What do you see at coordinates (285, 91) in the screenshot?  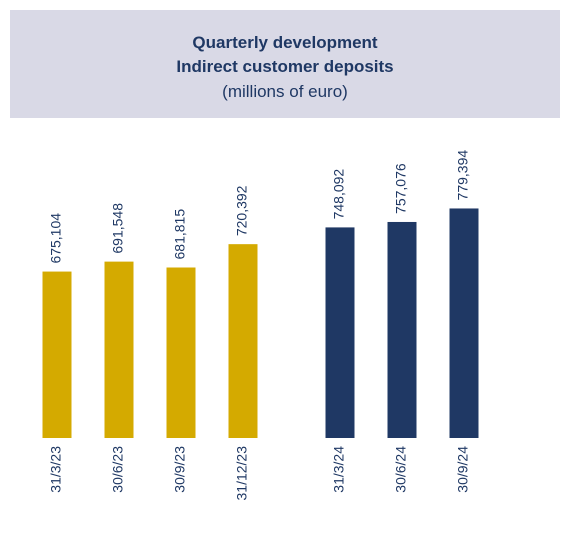 I see `unit-label: (millions of euro)` at bounding box center [285, 91].